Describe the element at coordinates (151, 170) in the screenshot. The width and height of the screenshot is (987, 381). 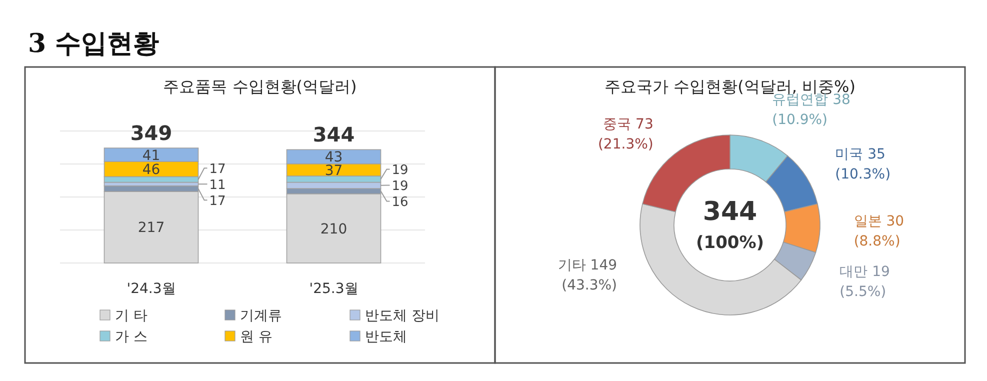
I see `data-label: 46` at that location.